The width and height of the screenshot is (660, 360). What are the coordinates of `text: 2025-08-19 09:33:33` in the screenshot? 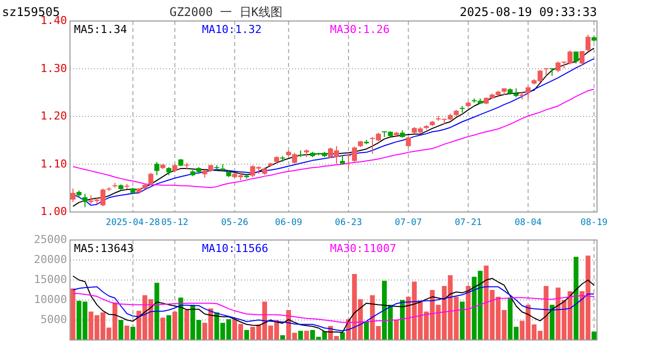 It's located at (528, 12).